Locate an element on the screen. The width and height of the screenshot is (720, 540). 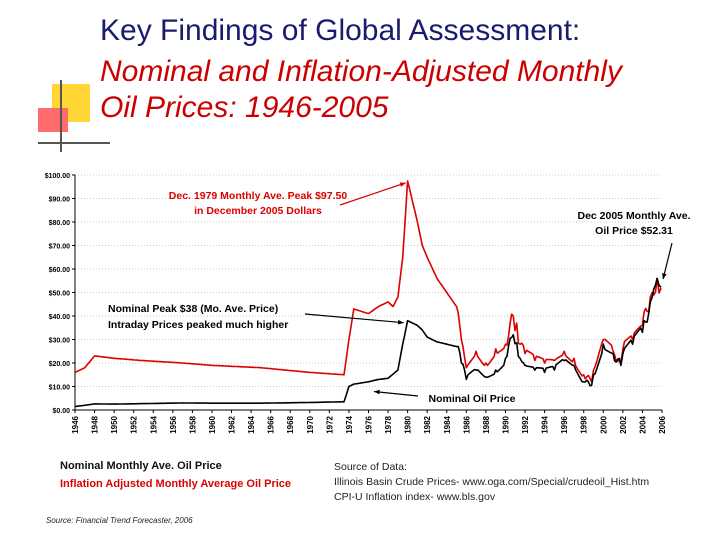
legend-nominal: Nominal Monthly Ave. Oil Price is located at coordinates (141, 466).